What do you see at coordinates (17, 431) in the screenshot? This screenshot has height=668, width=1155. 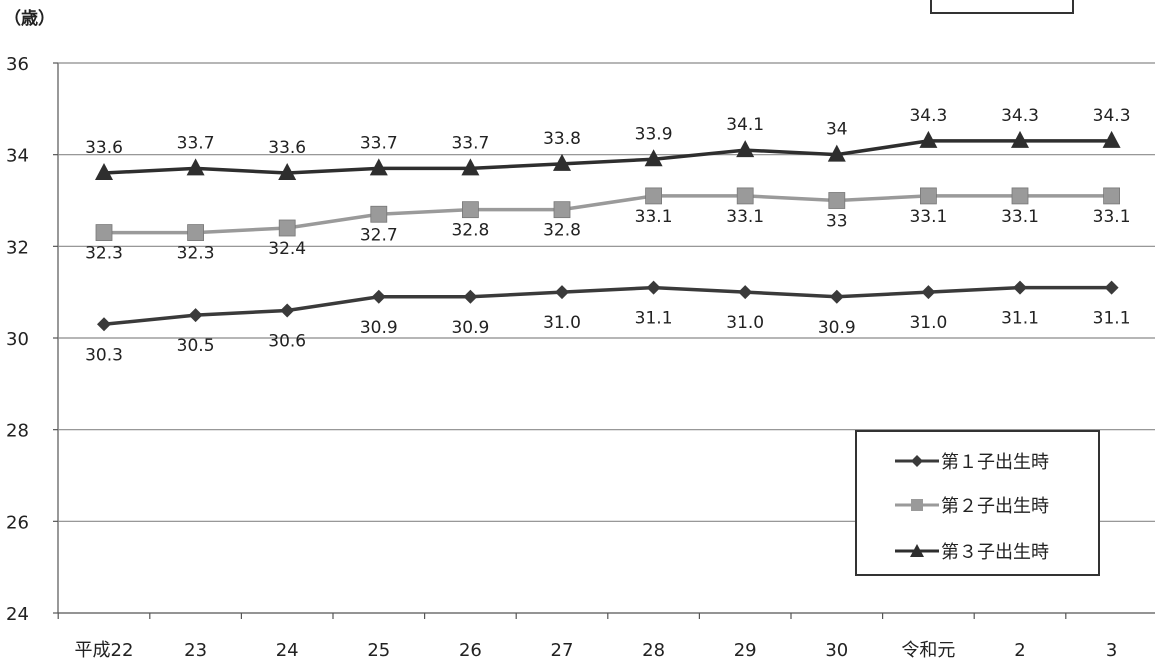 I see `y-tick-label: 28` at bounding box center [17, 431].